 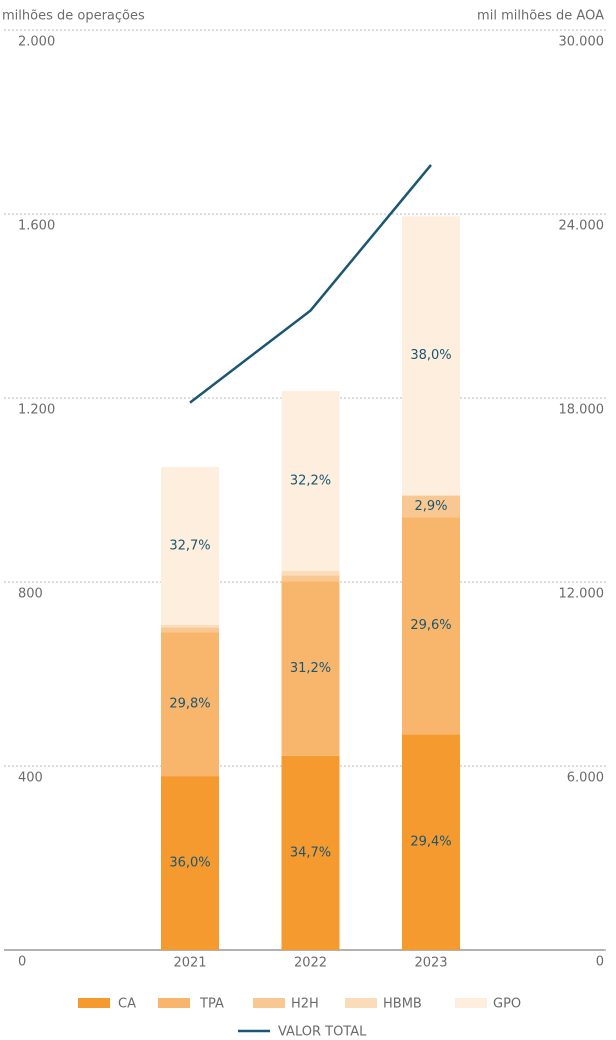 I want to click on y2-tick-label: 12.000, so click(x=582, y=594).